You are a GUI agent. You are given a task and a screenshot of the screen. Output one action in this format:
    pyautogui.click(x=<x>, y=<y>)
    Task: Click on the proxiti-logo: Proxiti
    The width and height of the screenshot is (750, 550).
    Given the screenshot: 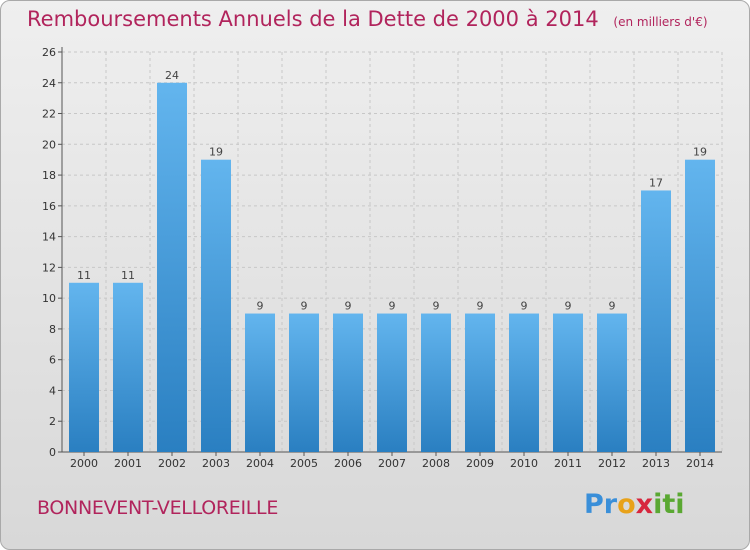 What is the action you would take?
    pyautogui.click(x=634, y=504)
    